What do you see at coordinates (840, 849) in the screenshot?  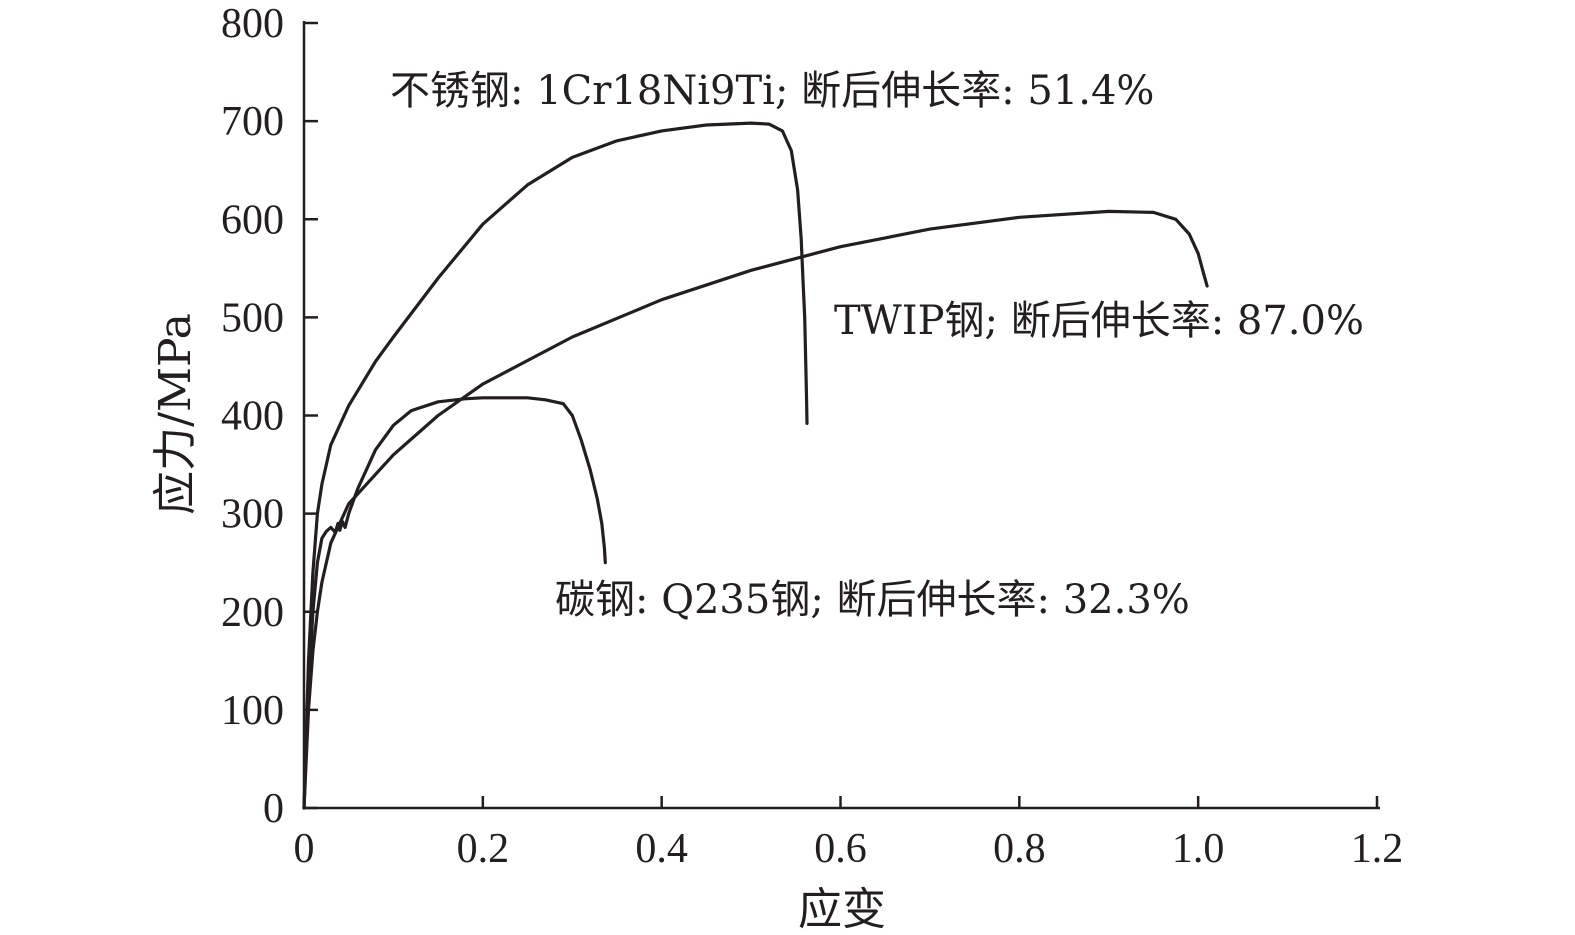 I see `x-tick-label: 0.6` at bounding box center [840, 849].